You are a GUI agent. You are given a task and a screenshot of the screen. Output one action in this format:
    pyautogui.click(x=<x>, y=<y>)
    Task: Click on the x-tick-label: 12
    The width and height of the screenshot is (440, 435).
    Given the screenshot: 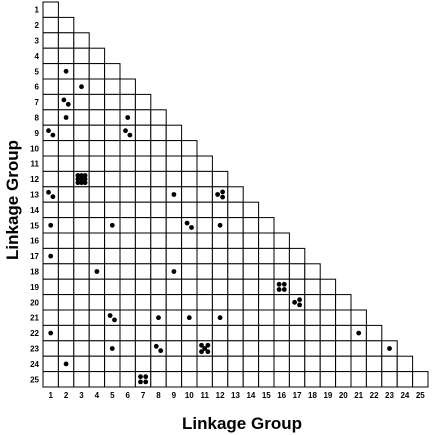 What is the action you would take?
    pyautogui.click(x=220, y=395)
    